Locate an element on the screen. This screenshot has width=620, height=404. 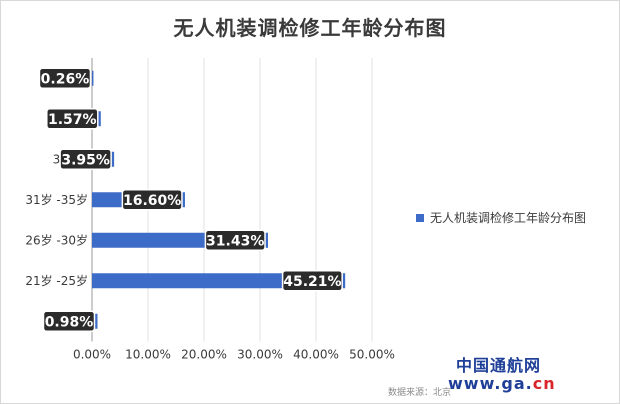
data-label: 0.98% is located at coordinates (69, 322).